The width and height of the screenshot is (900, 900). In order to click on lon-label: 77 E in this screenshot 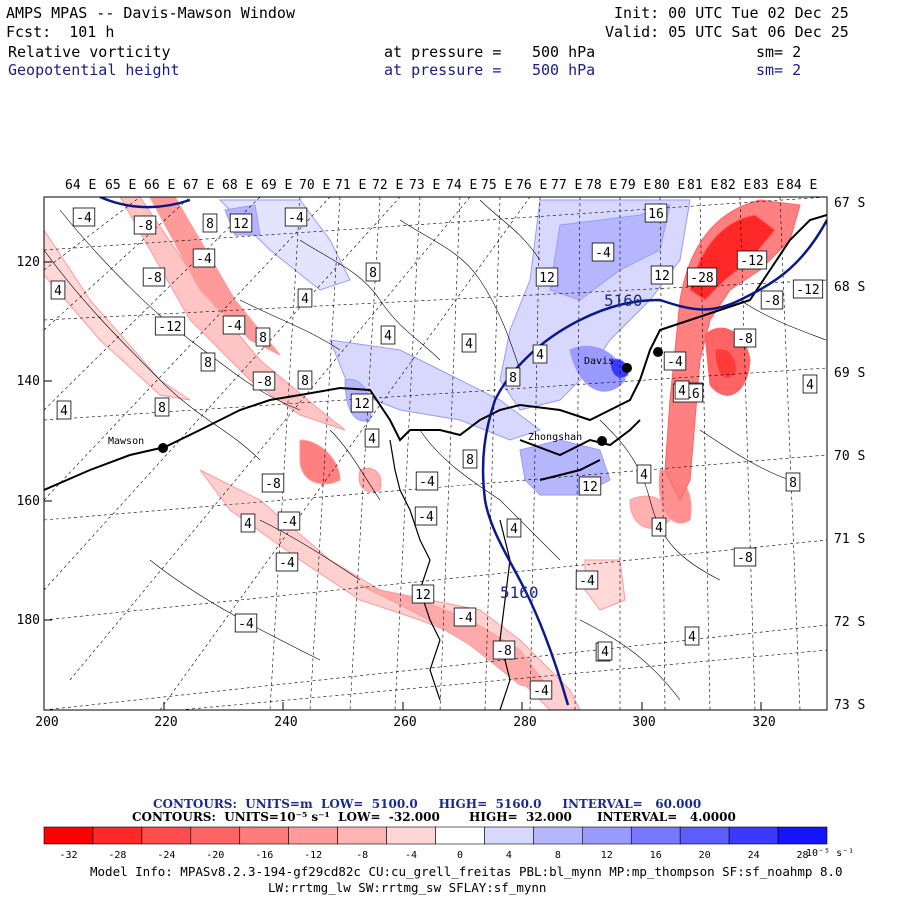, I will do `click(566, 185)`.